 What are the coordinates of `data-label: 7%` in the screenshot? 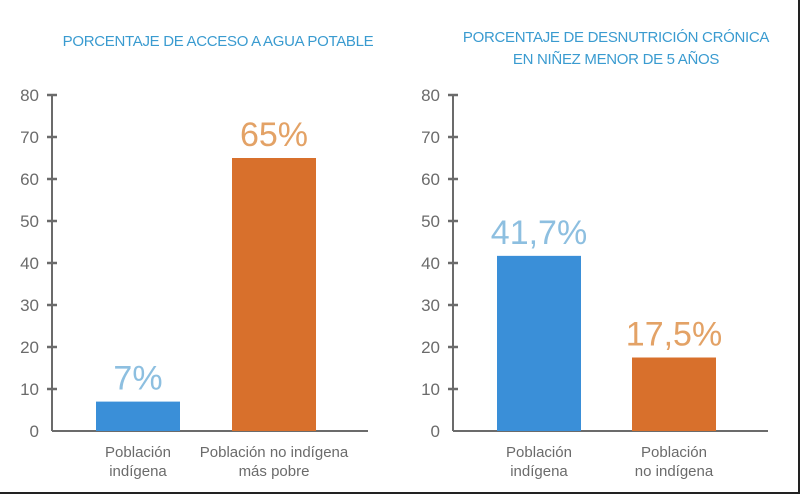 It's located at (137, 379).